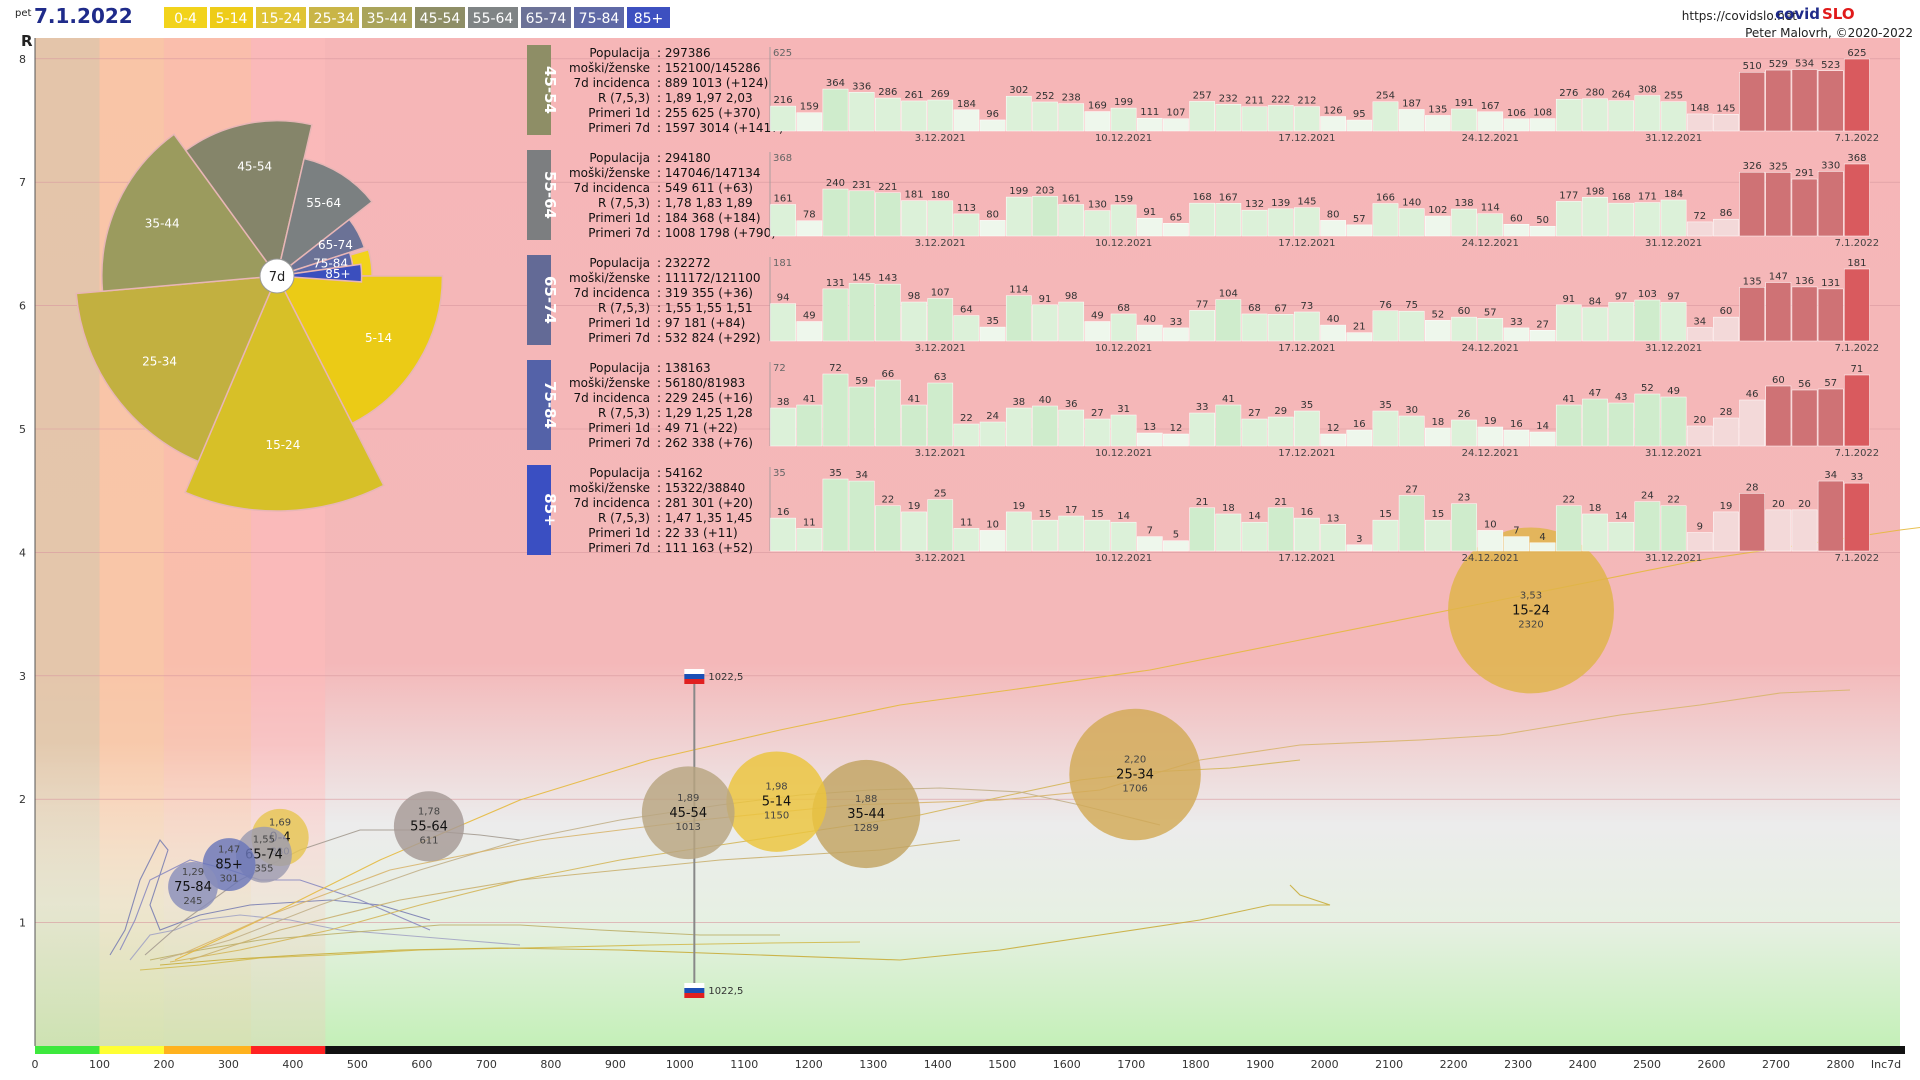  I want to click on site-url: https://covidslo.net, so click(1740, 16).